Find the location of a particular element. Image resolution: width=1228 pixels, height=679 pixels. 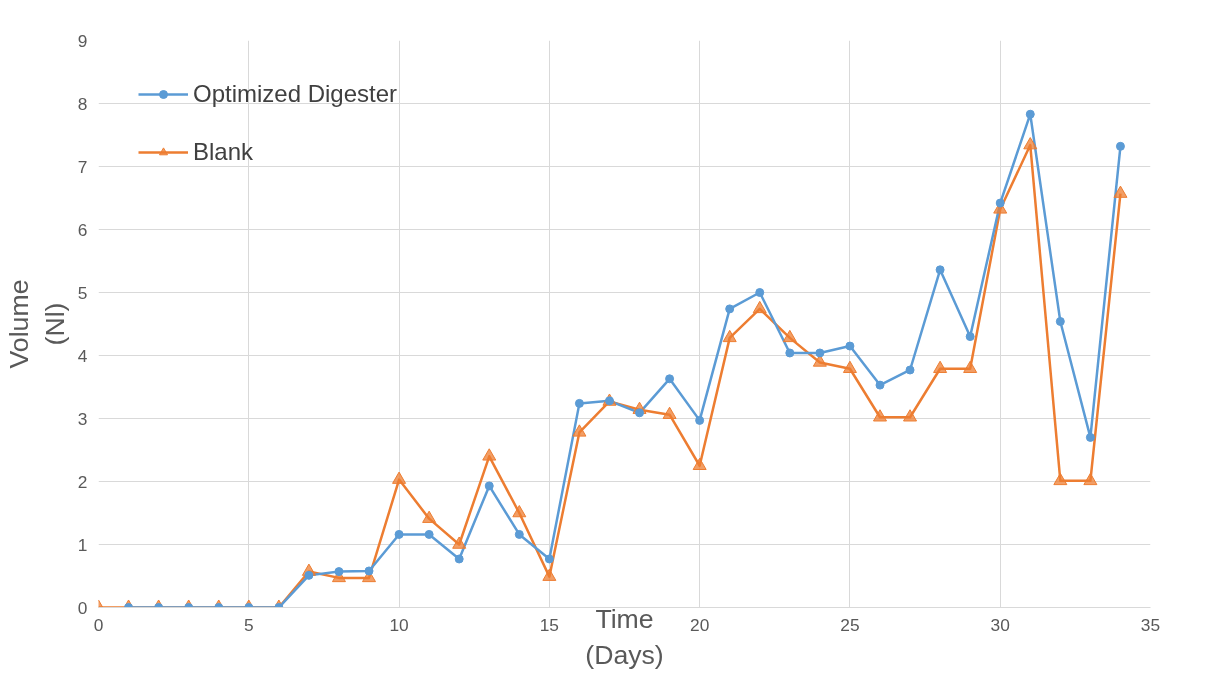

x-tick-label: 0 is located at coordinates (98, 624).